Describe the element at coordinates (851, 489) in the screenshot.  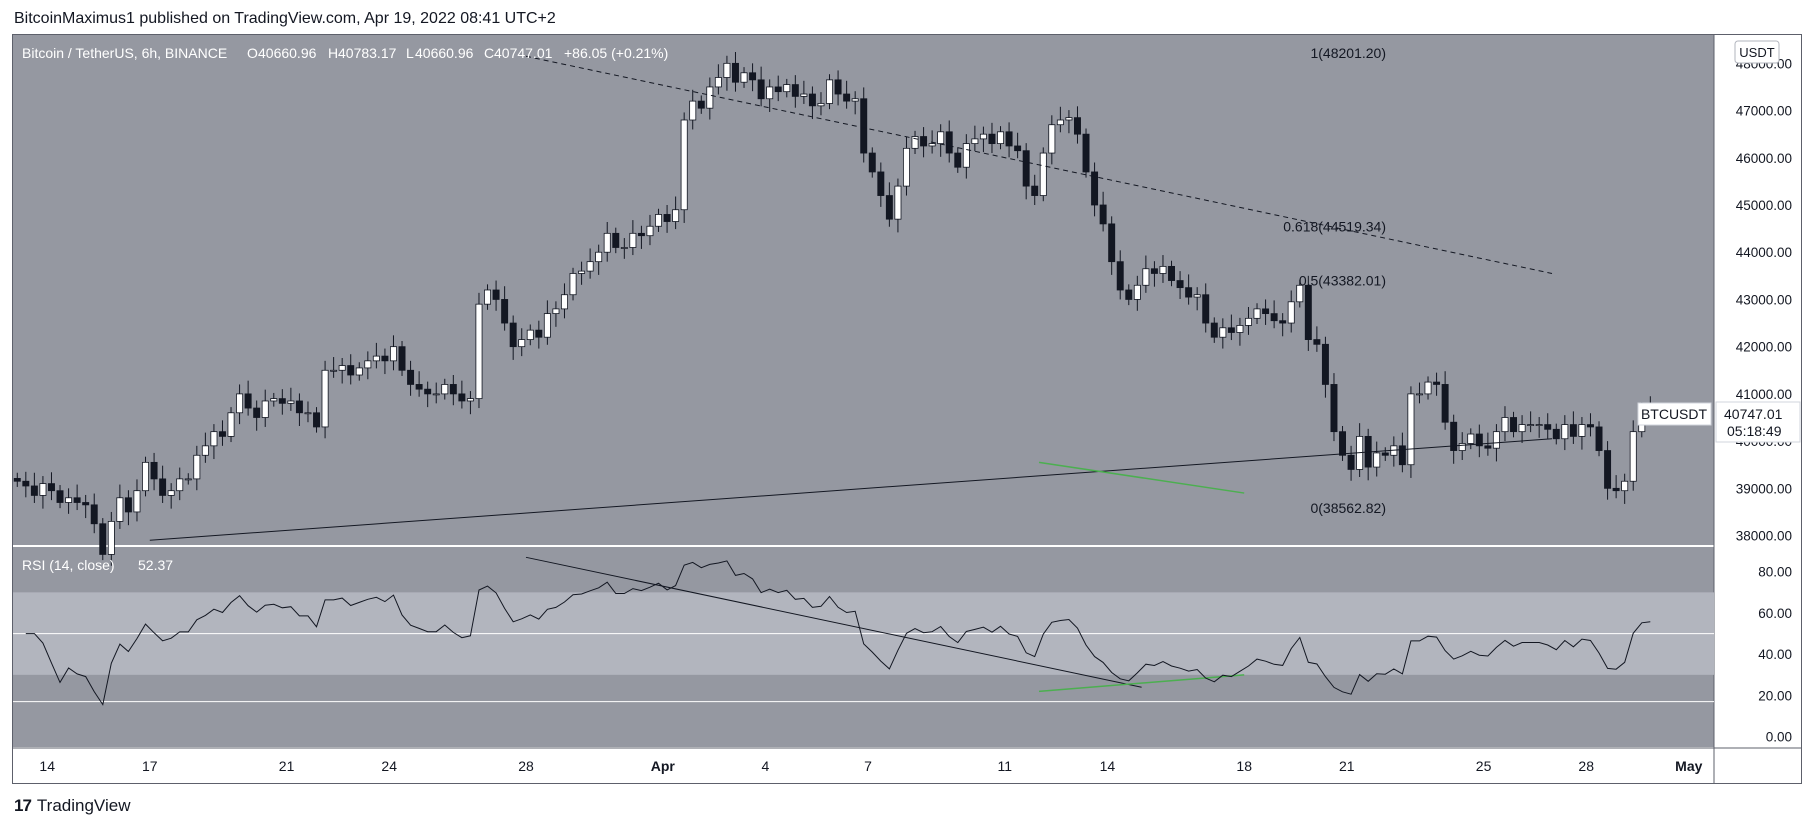
I see `trendline` at that location.